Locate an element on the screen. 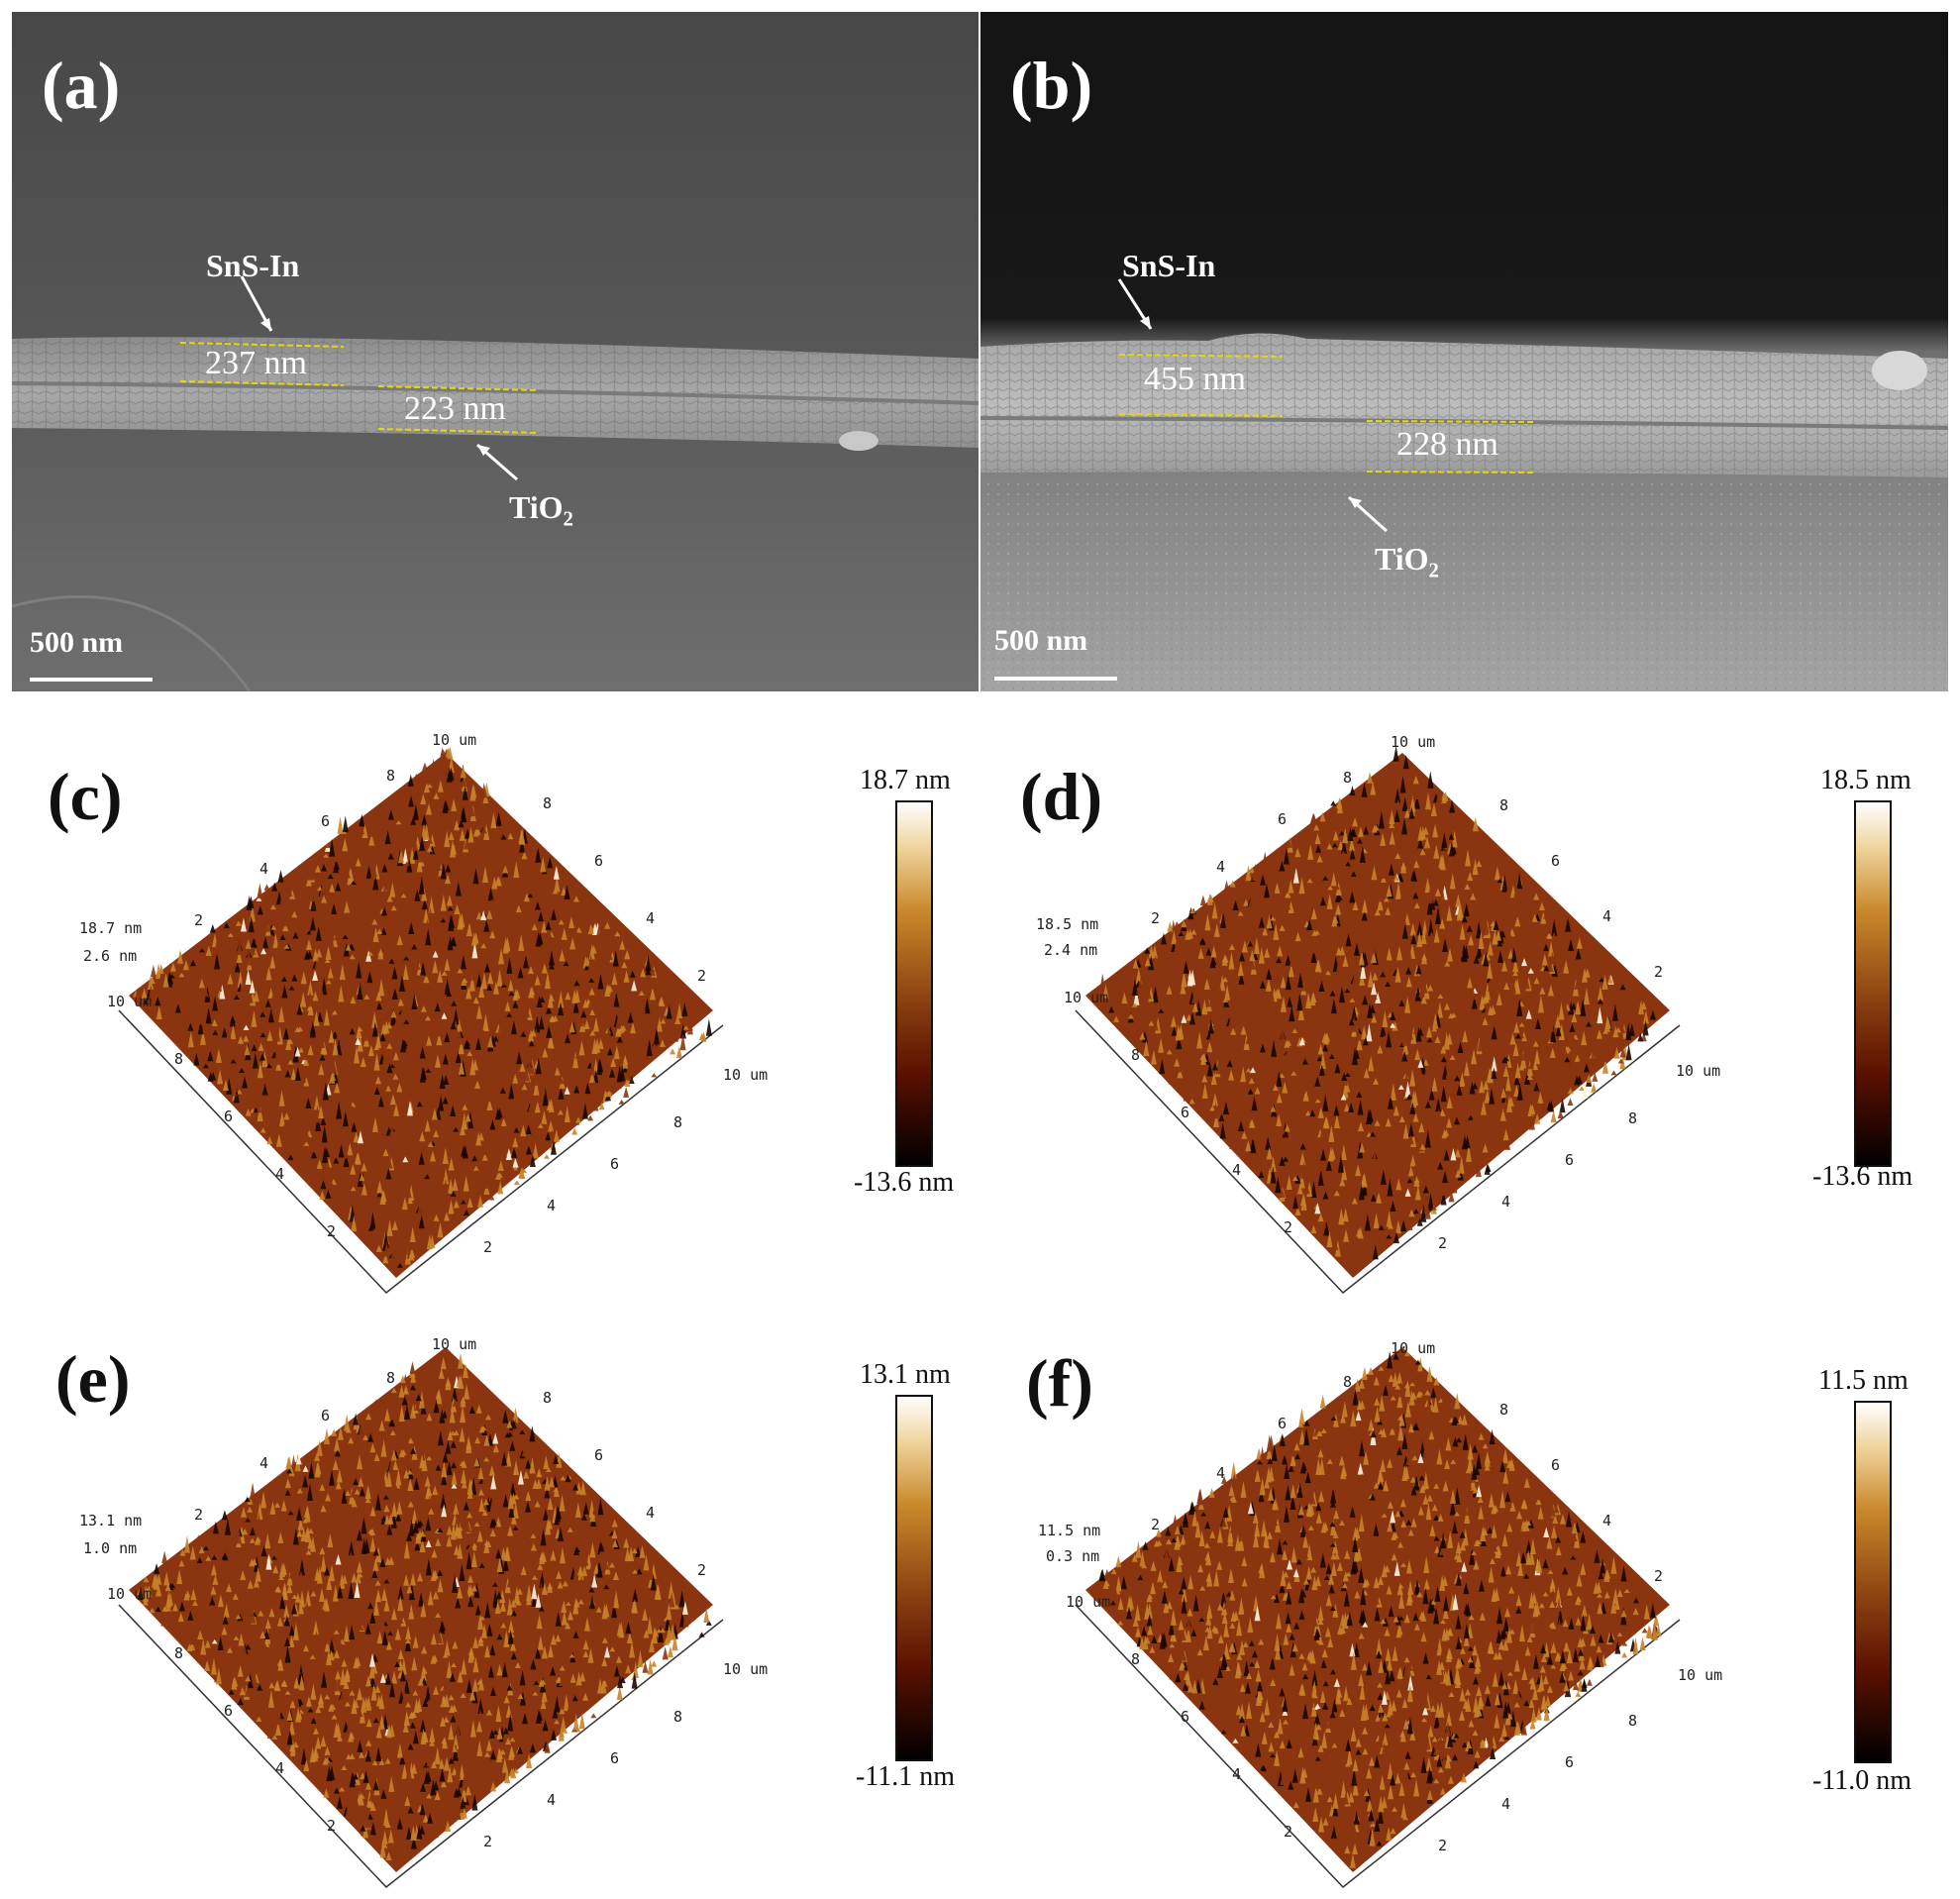 Image resolution: width=1960 pixels, height=1899 pixels. tick-back-left-2-e: 2 is located at coordinates (199, 1515).